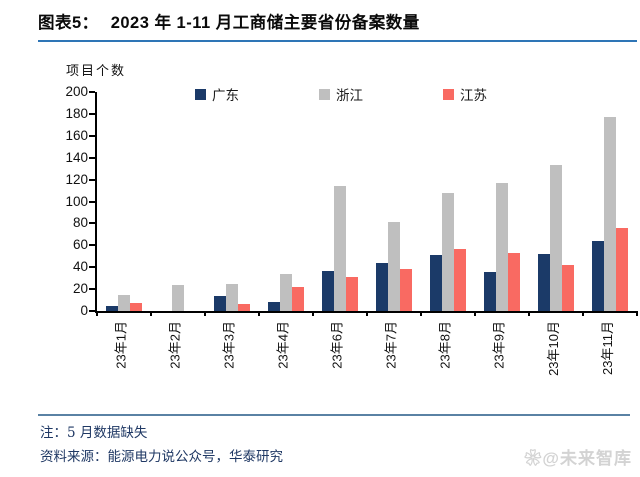  Describe the element at coordinates (514, 281) in the screenshot. I see `bar-江苏-23年9月` at that location.